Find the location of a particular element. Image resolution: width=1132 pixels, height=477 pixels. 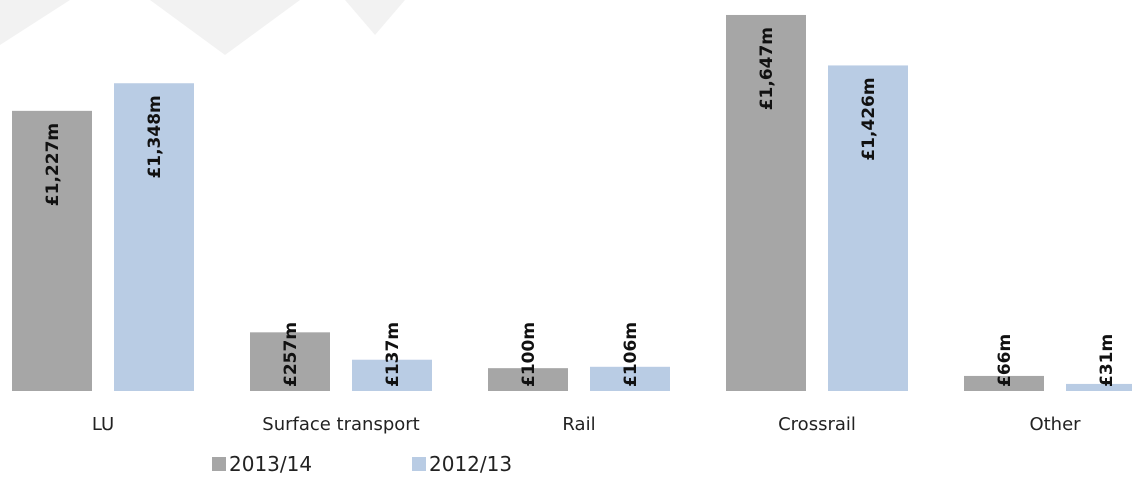

data-label: £1,647m is located at coordinates (767, 68).